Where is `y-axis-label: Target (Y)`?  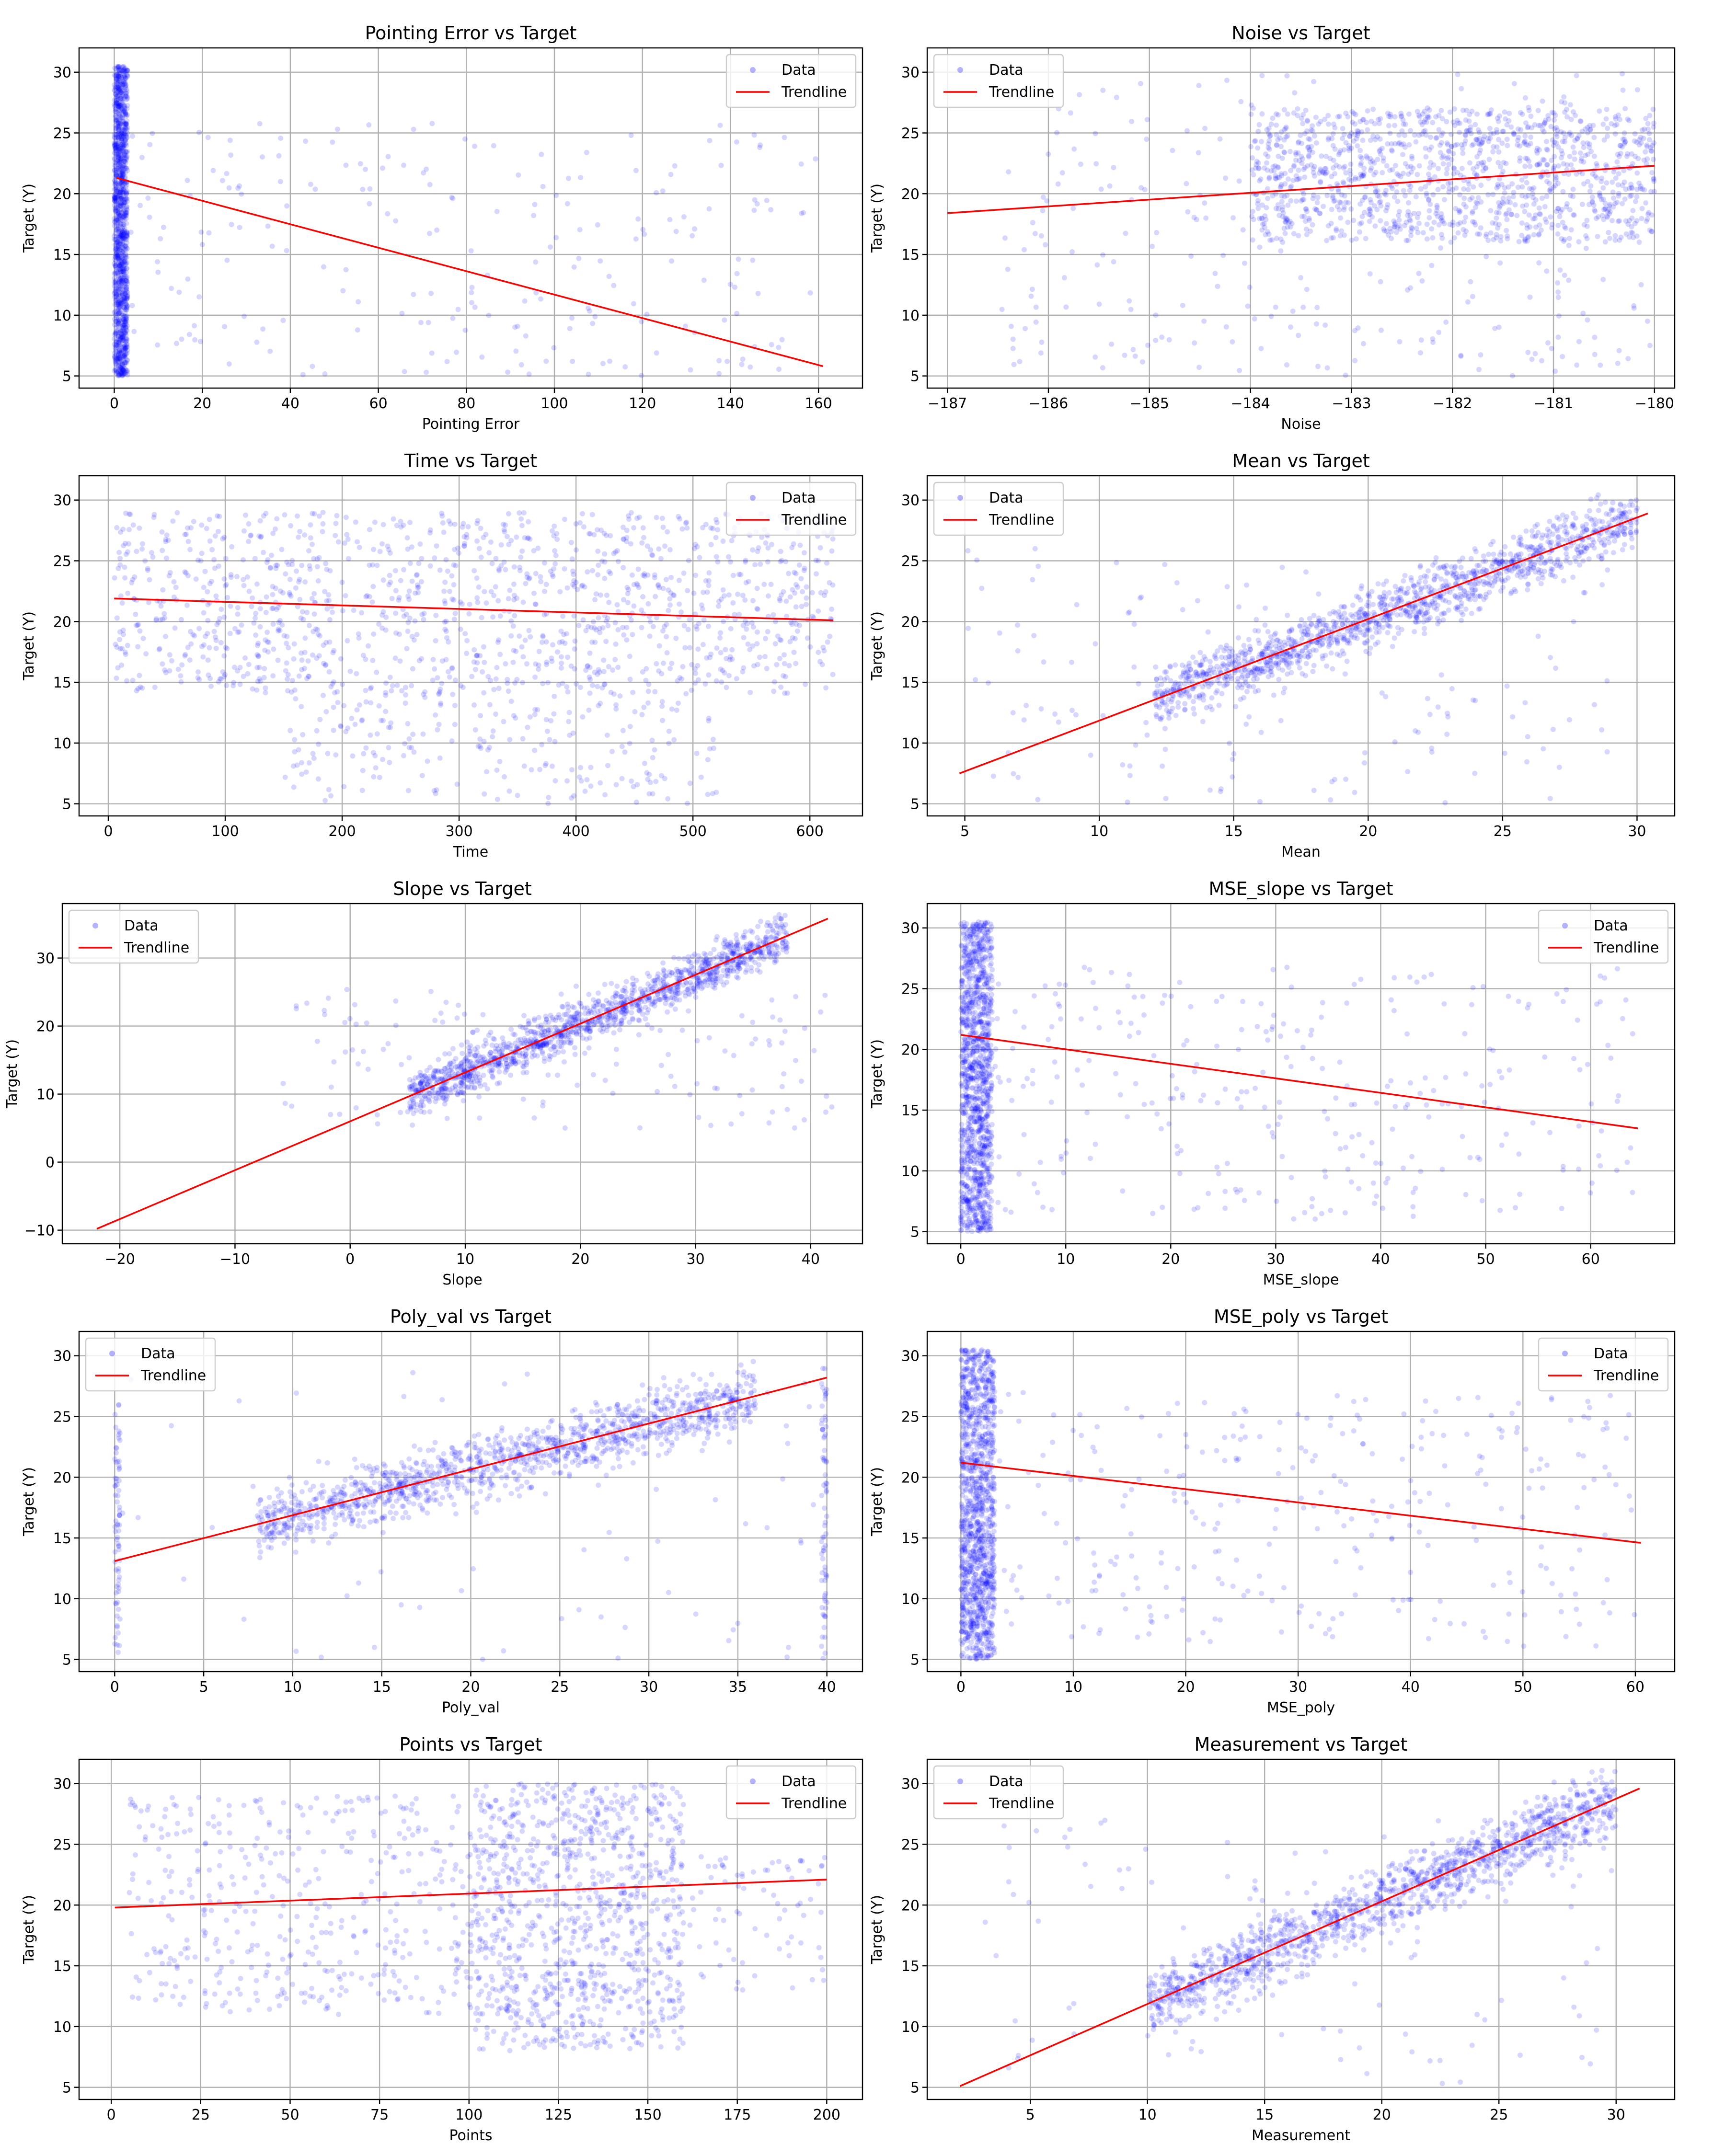
y-axis-label: Target (Y) is located at coordinates (29, 646).